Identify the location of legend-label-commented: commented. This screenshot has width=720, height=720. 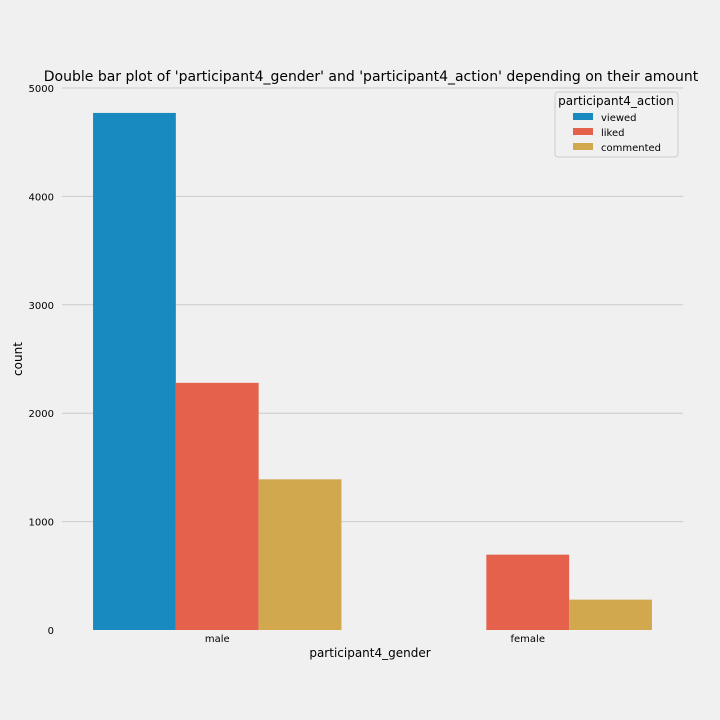
(631, 148).